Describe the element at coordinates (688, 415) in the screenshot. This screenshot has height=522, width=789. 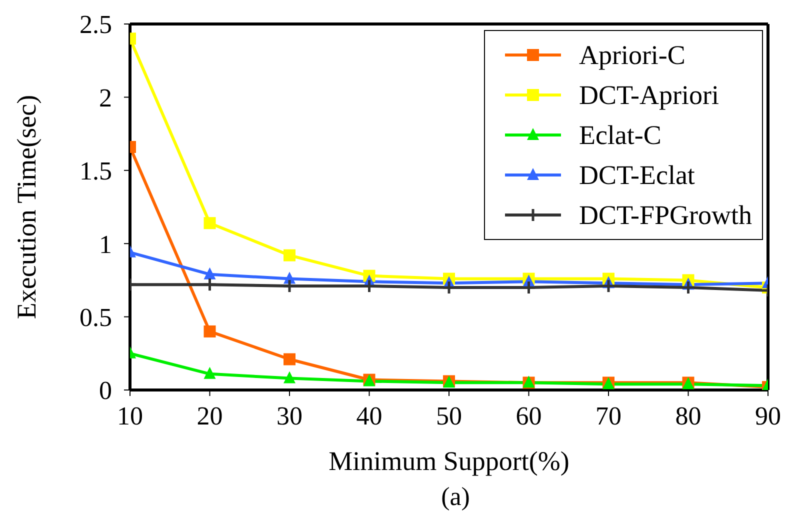
I see `x-tick-label: 80` at that location.